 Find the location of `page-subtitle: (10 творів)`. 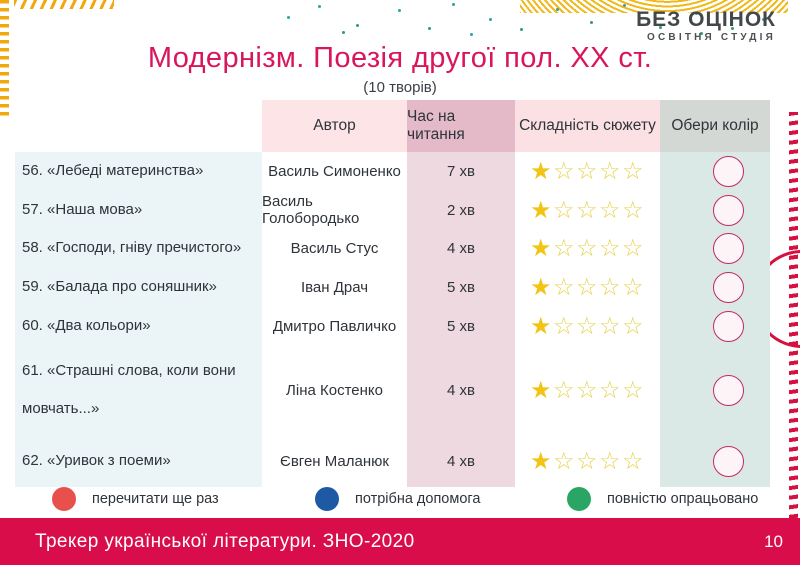

page-subtitle: (10 творів) is located at coordinates (400, 87).